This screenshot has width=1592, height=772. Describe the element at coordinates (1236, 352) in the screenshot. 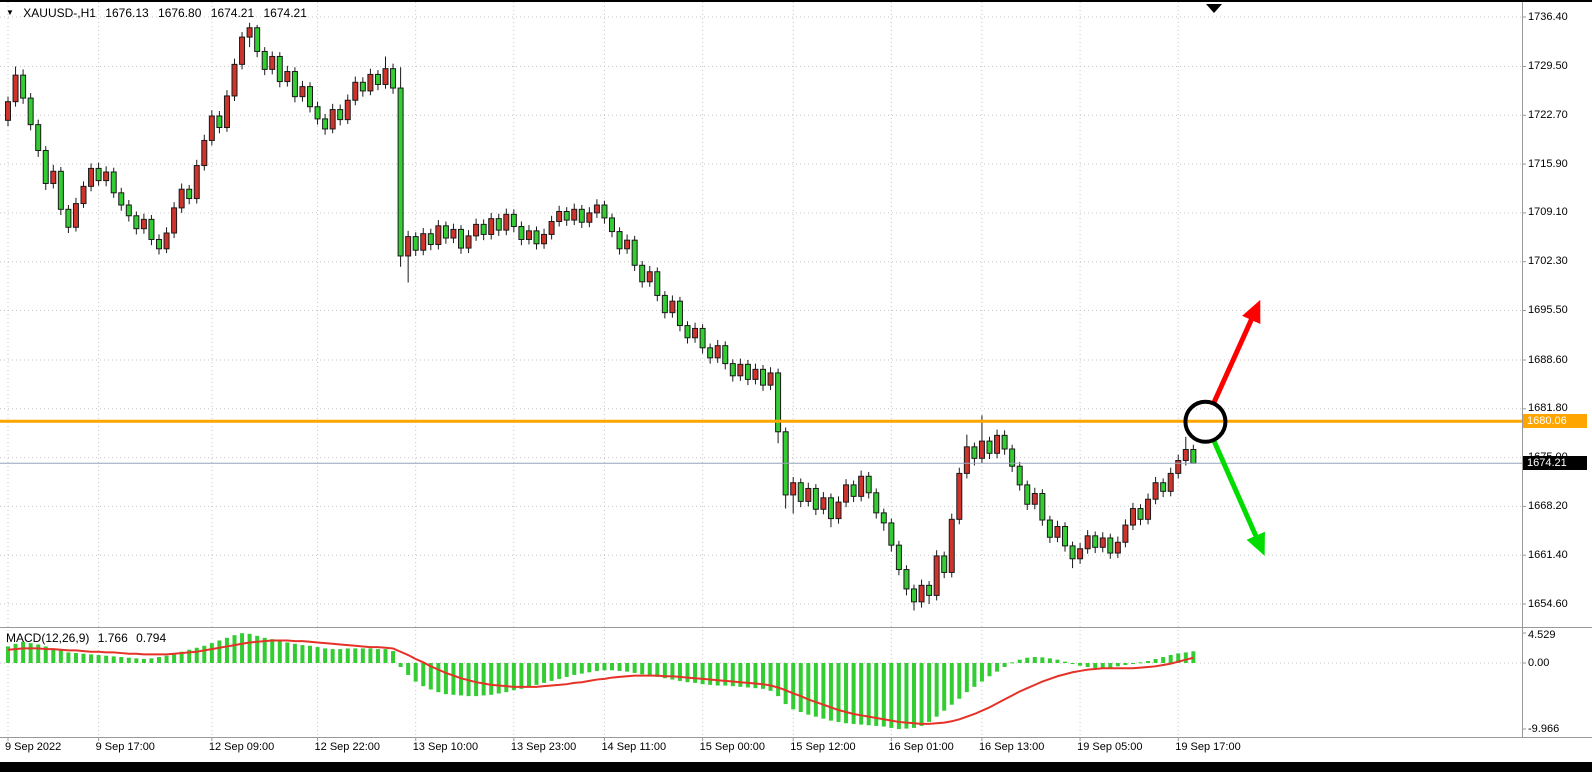

I see `annotation-arrow-up` at that location.